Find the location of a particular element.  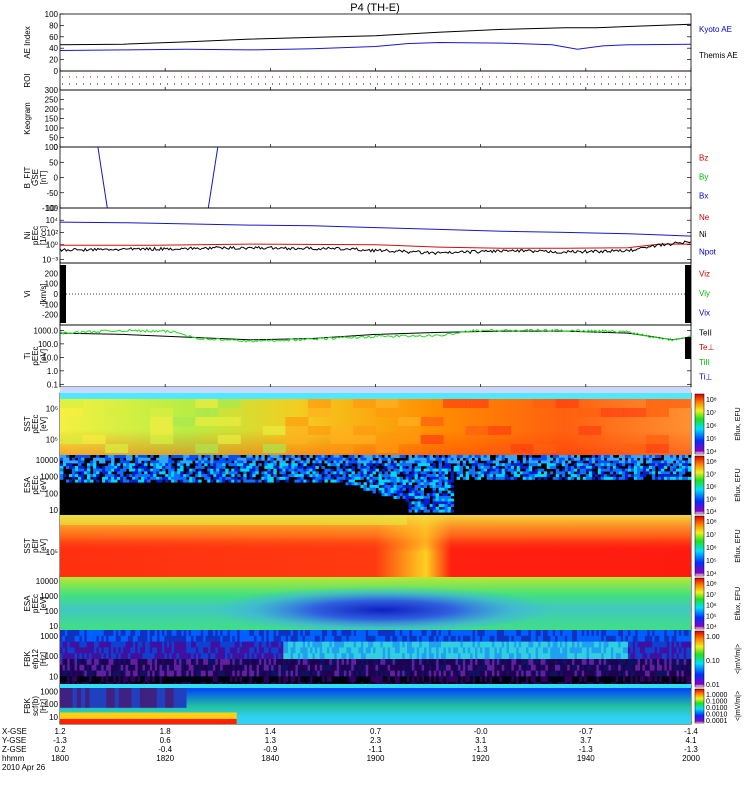

ytick-label-ni: 10⁻³ is located at coordinates (50, 259).